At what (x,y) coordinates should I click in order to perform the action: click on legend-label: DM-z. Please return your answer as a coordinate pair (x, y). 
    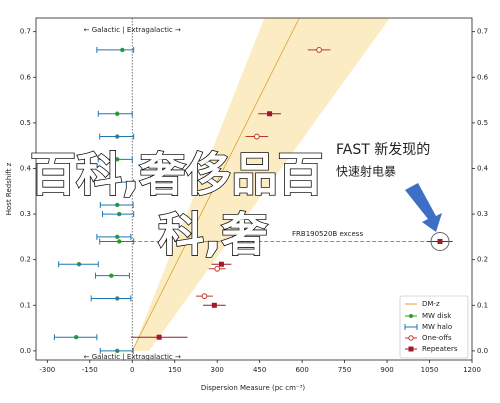
    Looking at the image, I should click on (431, 304).